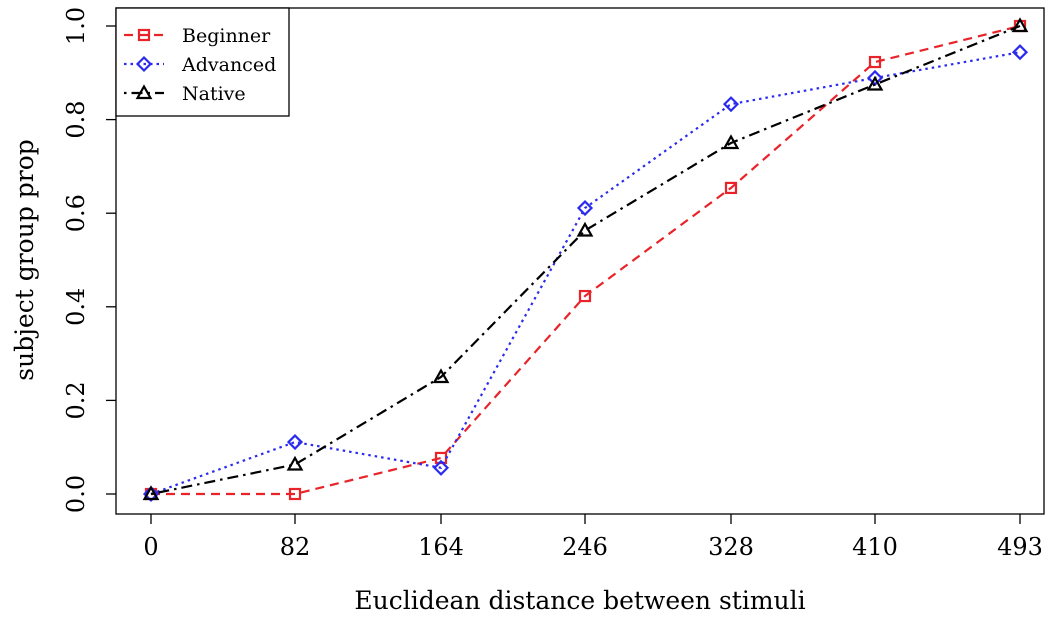 This screenshot has height=620, width=1045. I want to click on x-tick-label: 246, so click(585, 547).